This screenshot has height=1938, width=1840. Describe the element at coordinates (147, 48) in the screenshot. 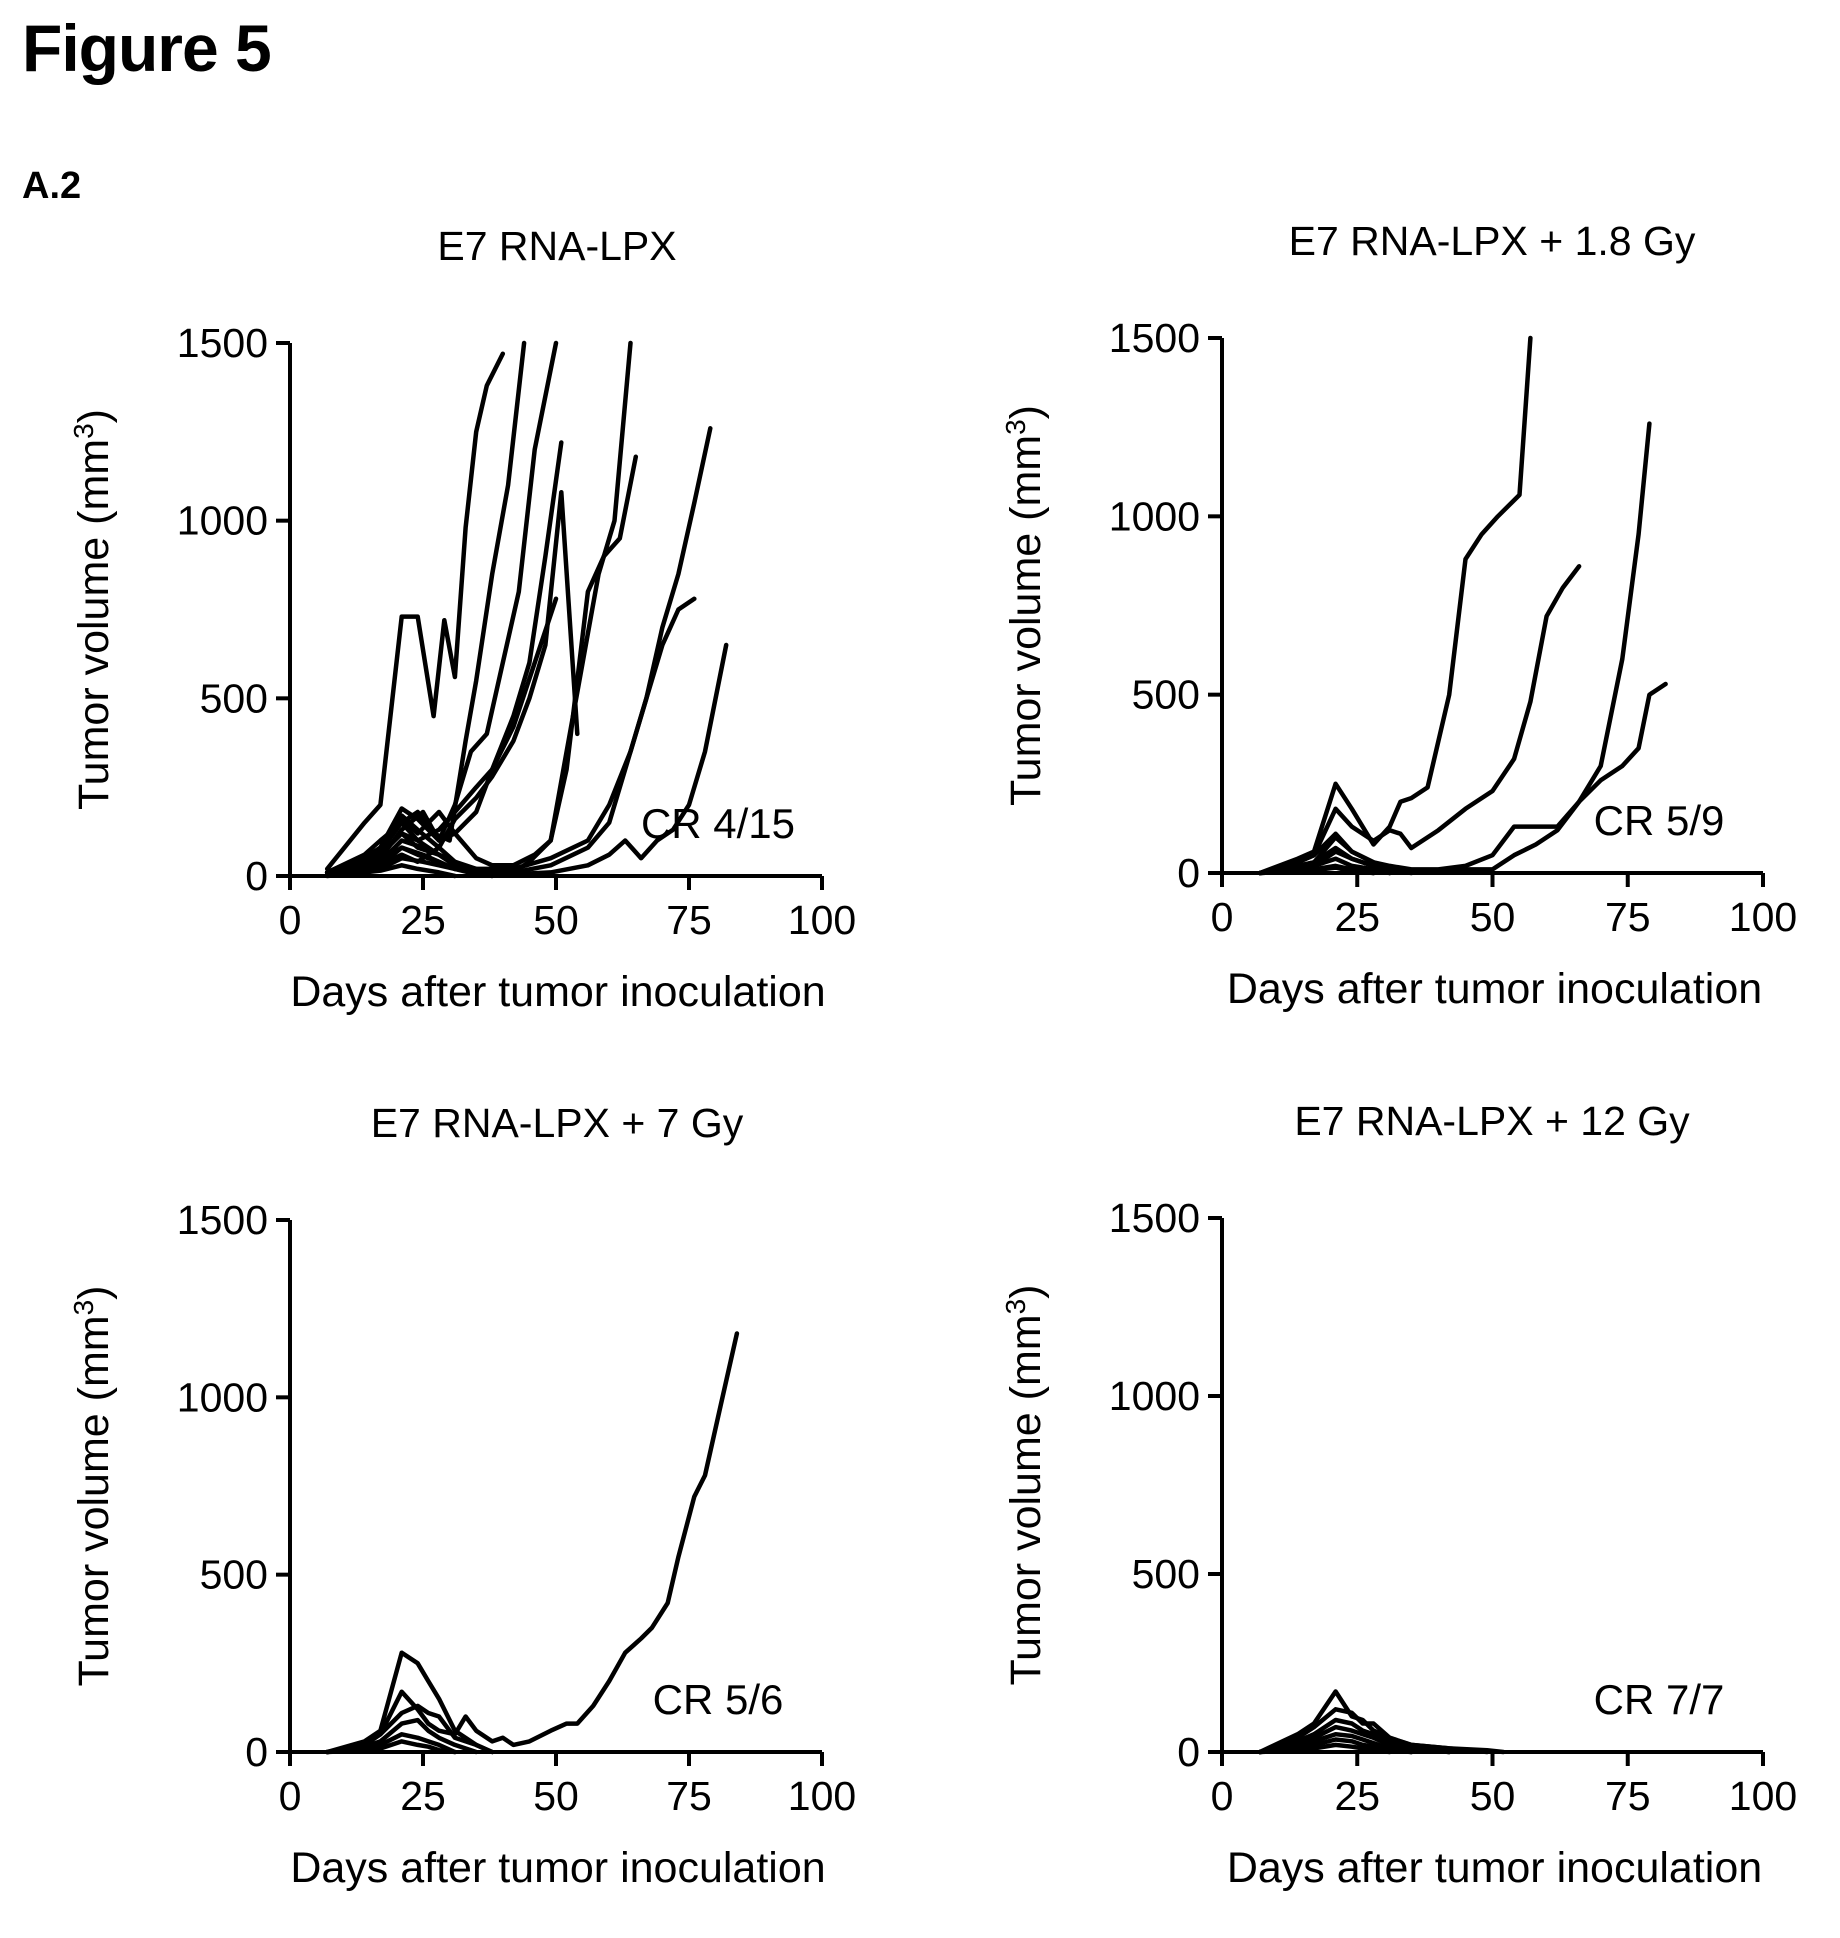

I see `figure-title: Figure 5` at that location.